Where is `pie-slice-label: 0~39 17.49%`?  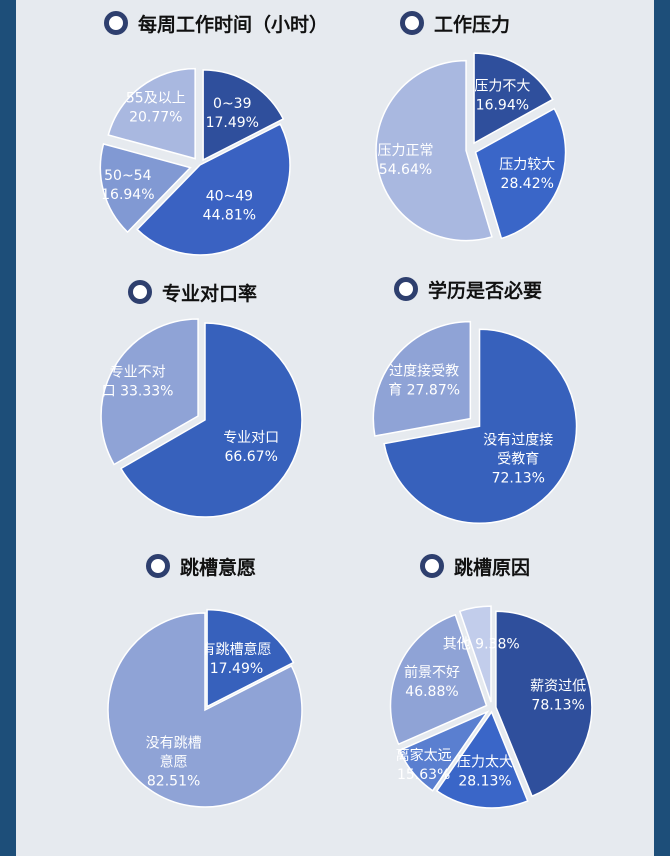 pie-slice-label: 0~39 17.49% is located at coordinates (232, 113).